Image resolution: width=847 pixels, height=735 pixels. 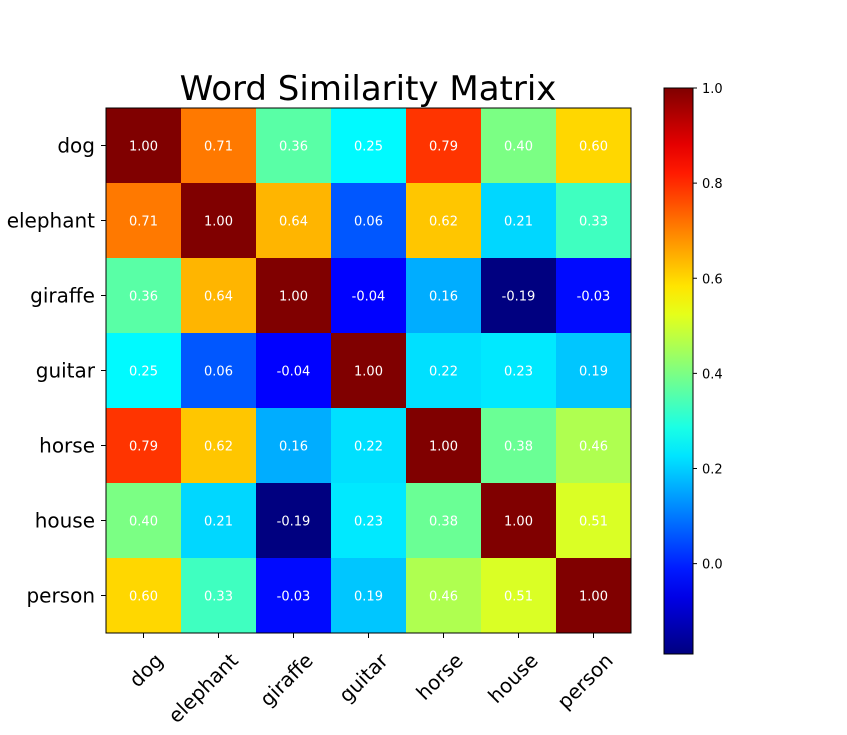 I want to click on colorbar-tick-label: 0.2, so click(x=712, y=470).